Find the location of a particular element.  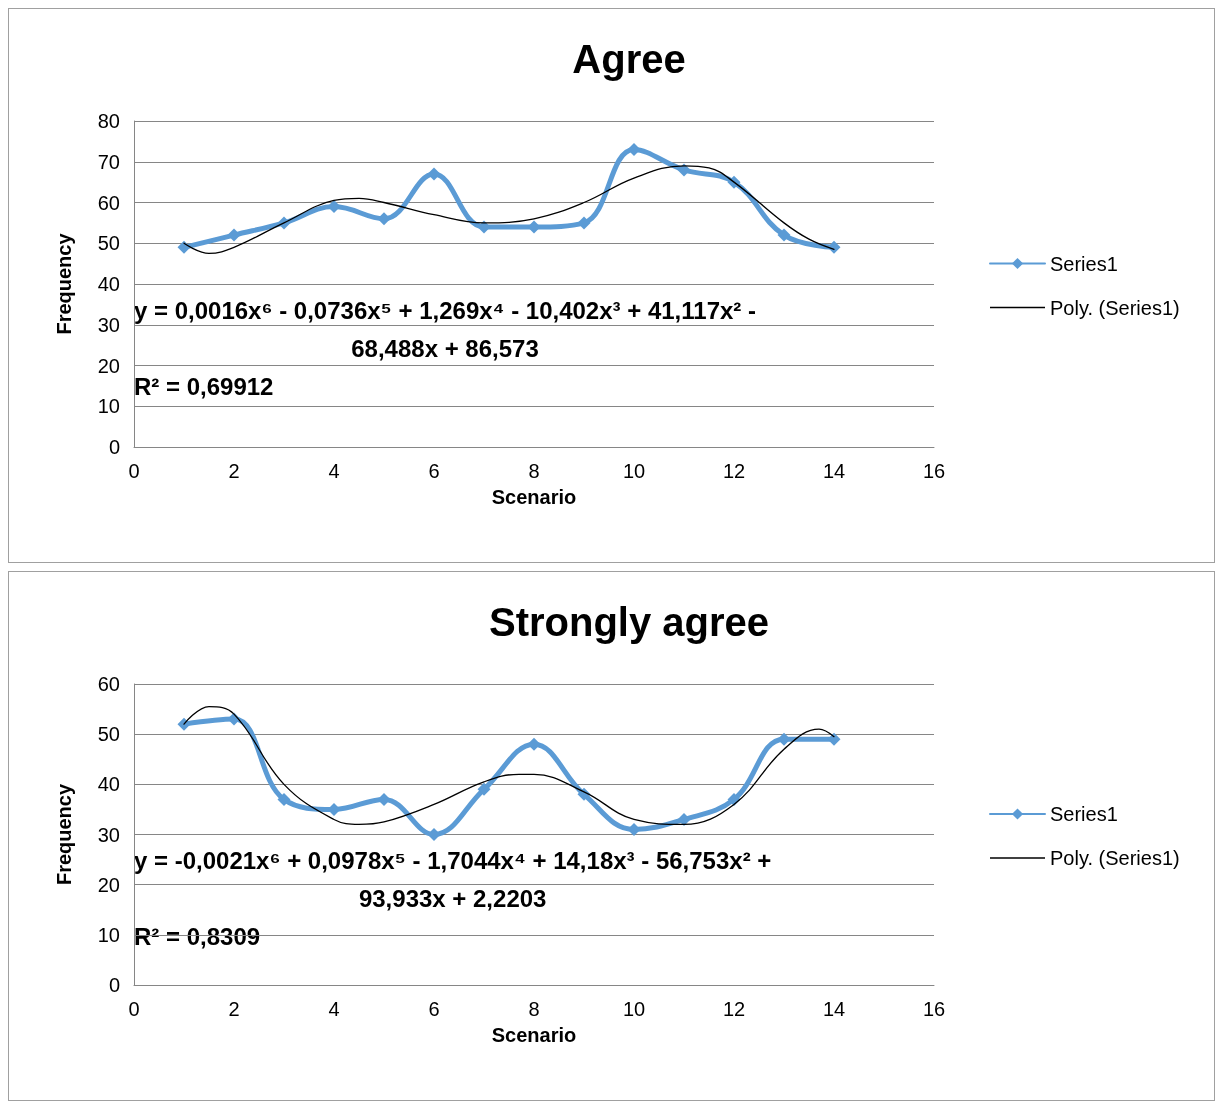

chart-title: Strongly agree is located at coordinates (629, 622).